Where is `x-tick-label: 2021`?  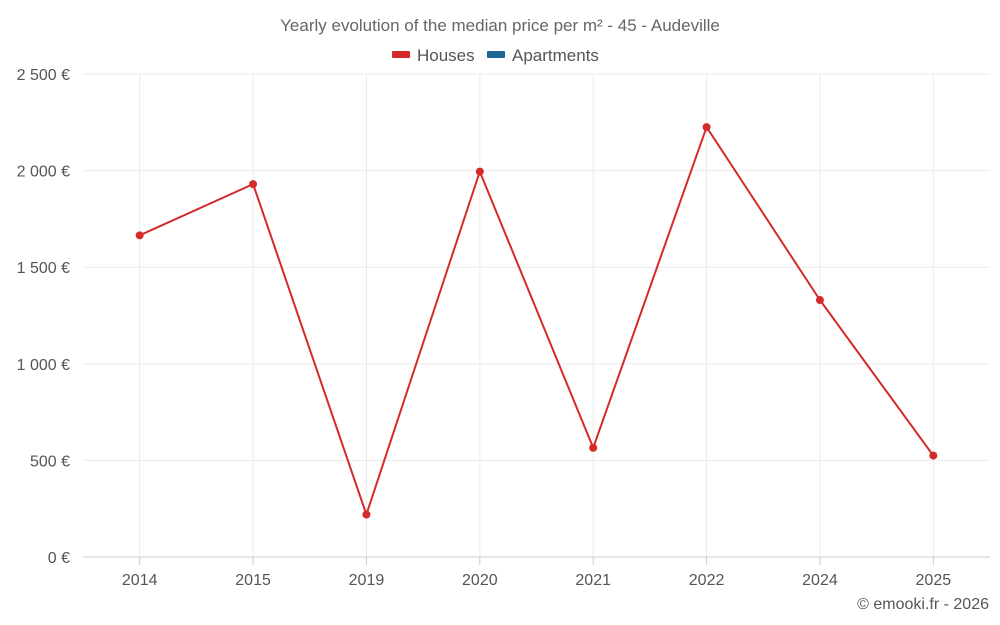 x-tick-label: 2021 is located at coordinates (593, 580).